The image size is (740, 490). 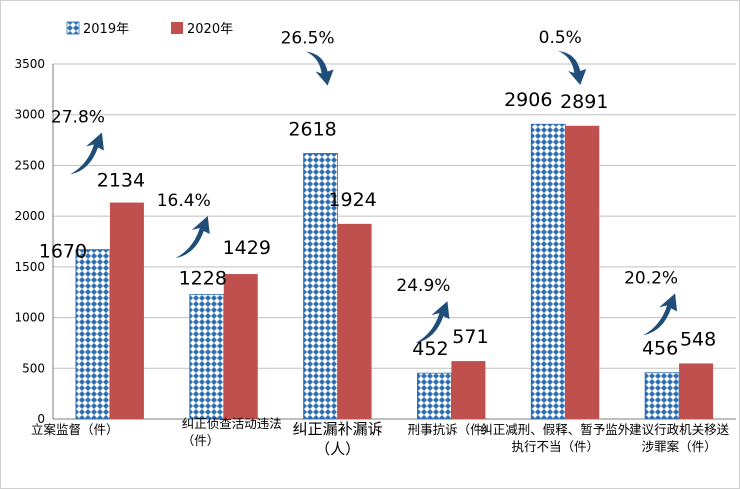 What do you see at coordinates (423, 286) in the screenshot?
I see `change-percent-label: 24.9%` at bounding box center [423, 286].